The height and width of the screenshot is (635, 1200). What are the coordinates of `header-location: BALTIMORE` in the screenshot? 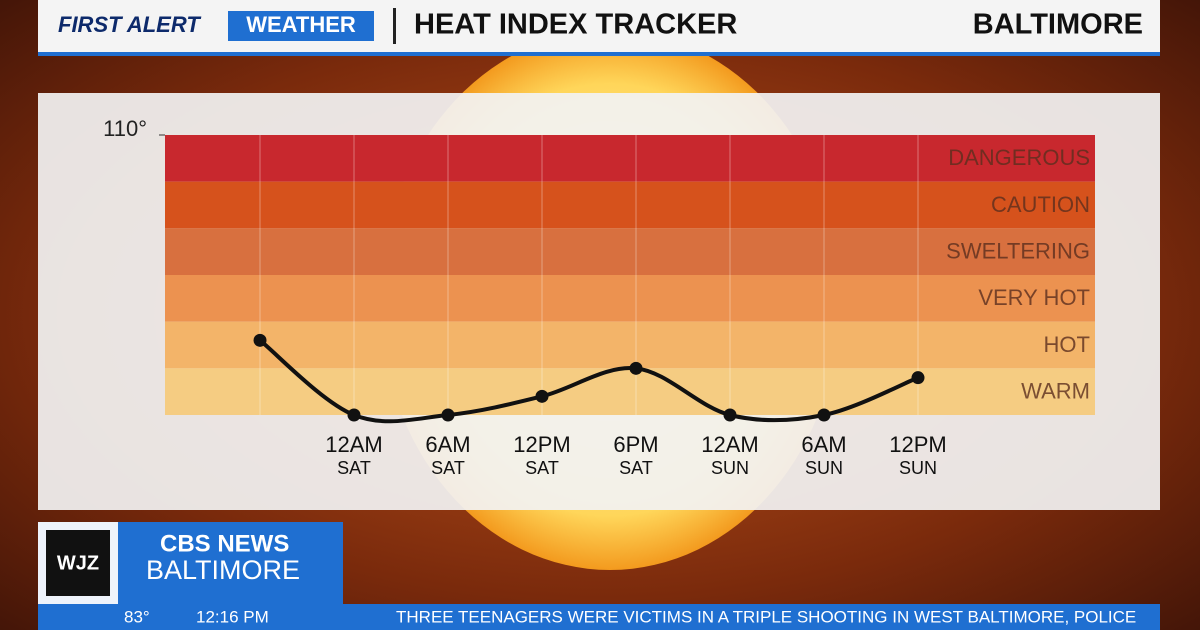 It's located at (1058, 25).